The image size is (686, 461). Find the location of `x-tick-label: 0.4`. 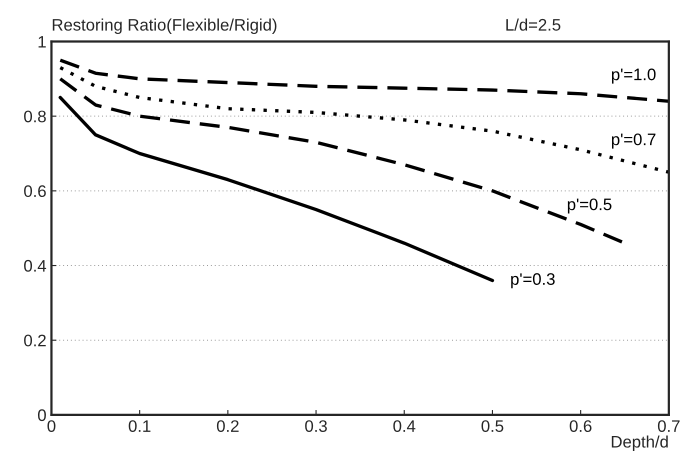

x-tick-label: 0.4 is located at coordinates (404, 426).